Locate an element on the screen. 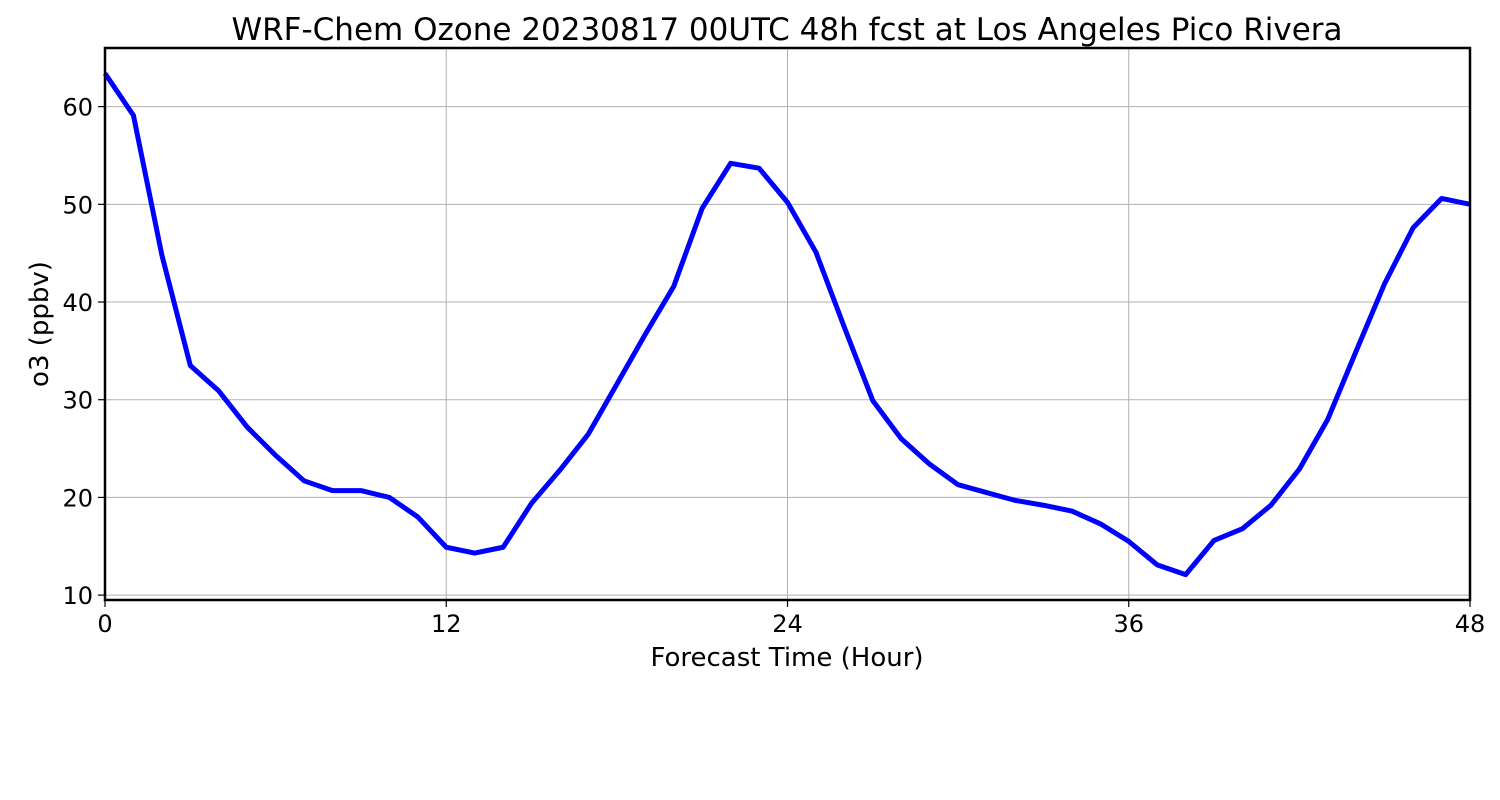 The height and width of the screenshot is (800, 1500). x-tick-label: 48 is located at coordinates (1470, 624).